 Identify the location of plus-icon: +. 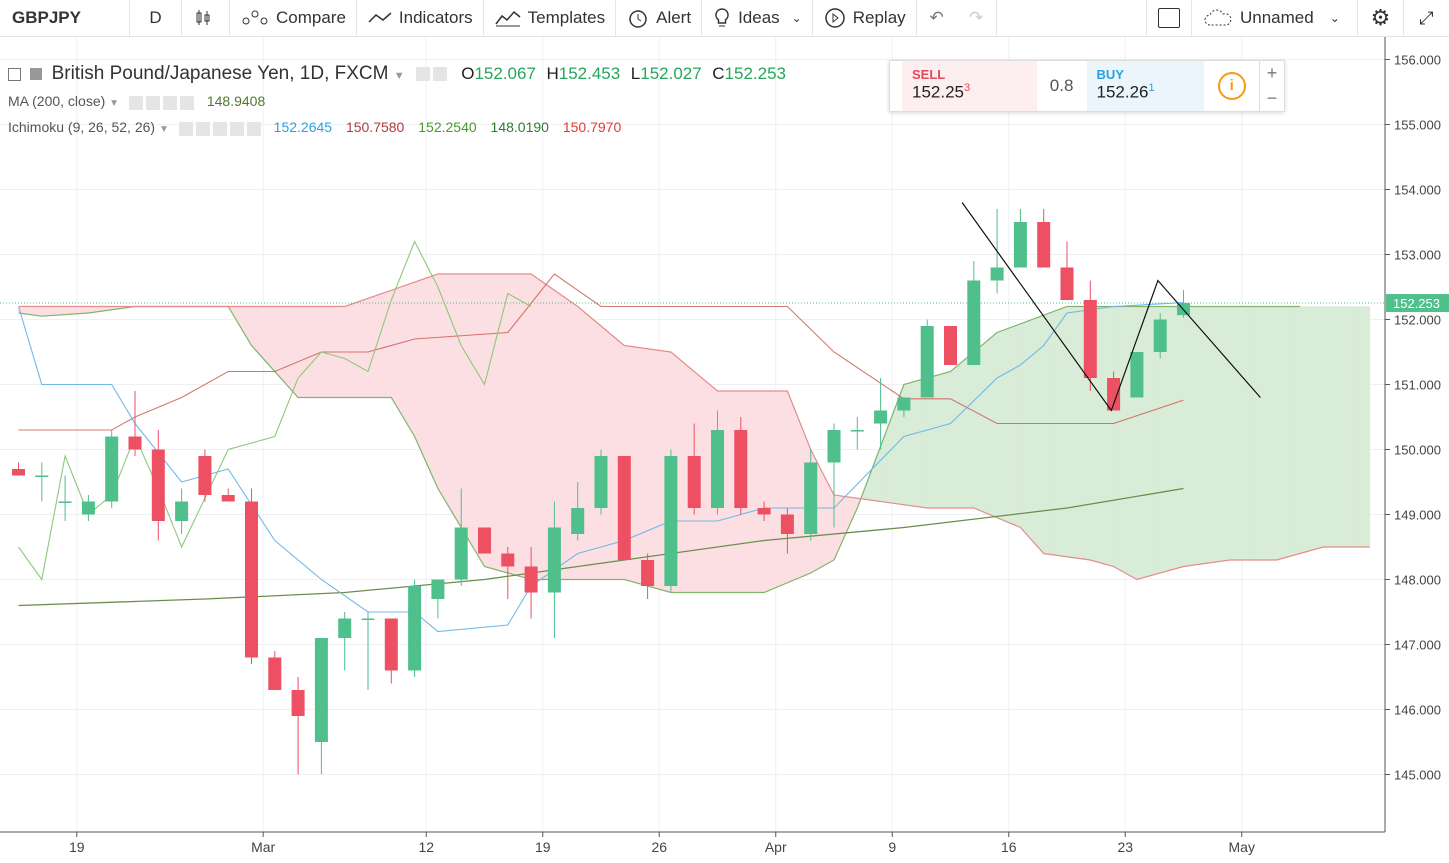
(1272, 73).